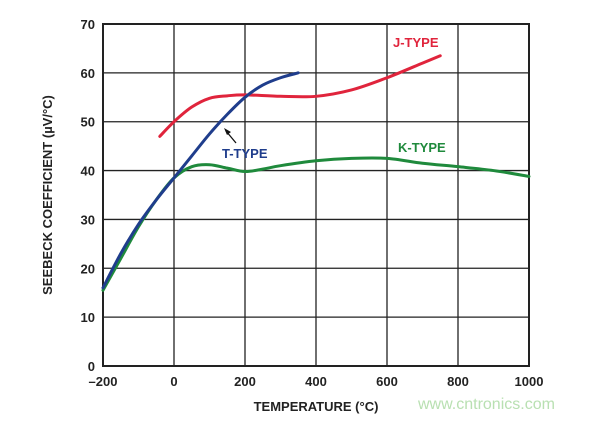 The image size is (600, 422). What do you see at coordinates (227, 131) in the screenshot?
I see `t-type-arrowhead` at bounding box center [227, 131].